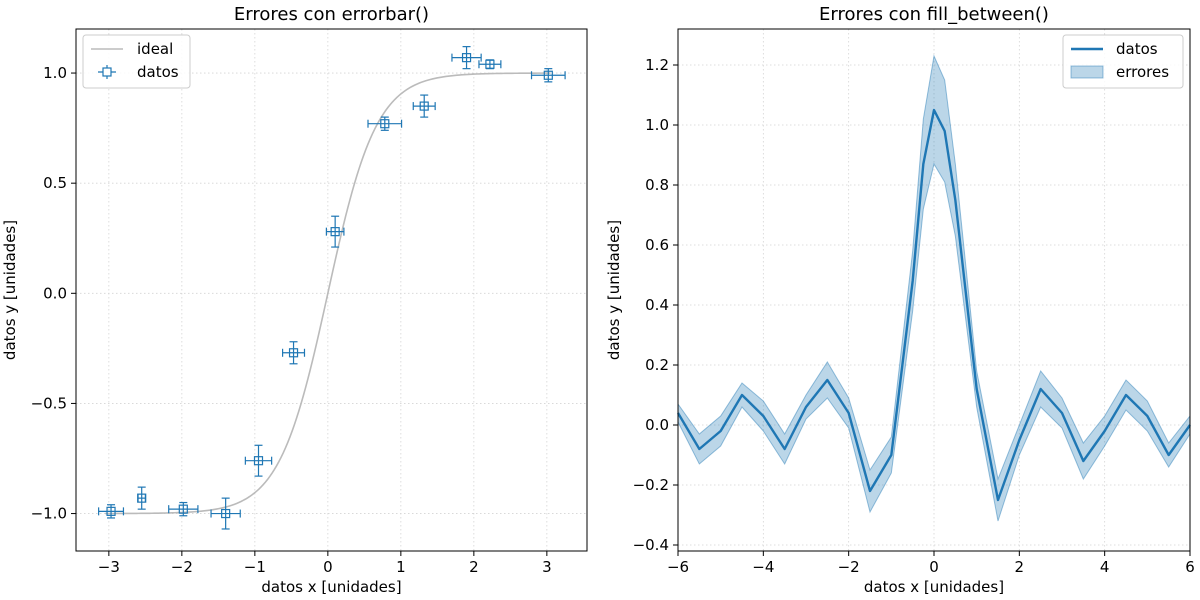 This screenshot has width=1200, height=600. Describe the element at coordinates (763, 567) in the screenshot. I see `x-tick-label: −4` at that location.